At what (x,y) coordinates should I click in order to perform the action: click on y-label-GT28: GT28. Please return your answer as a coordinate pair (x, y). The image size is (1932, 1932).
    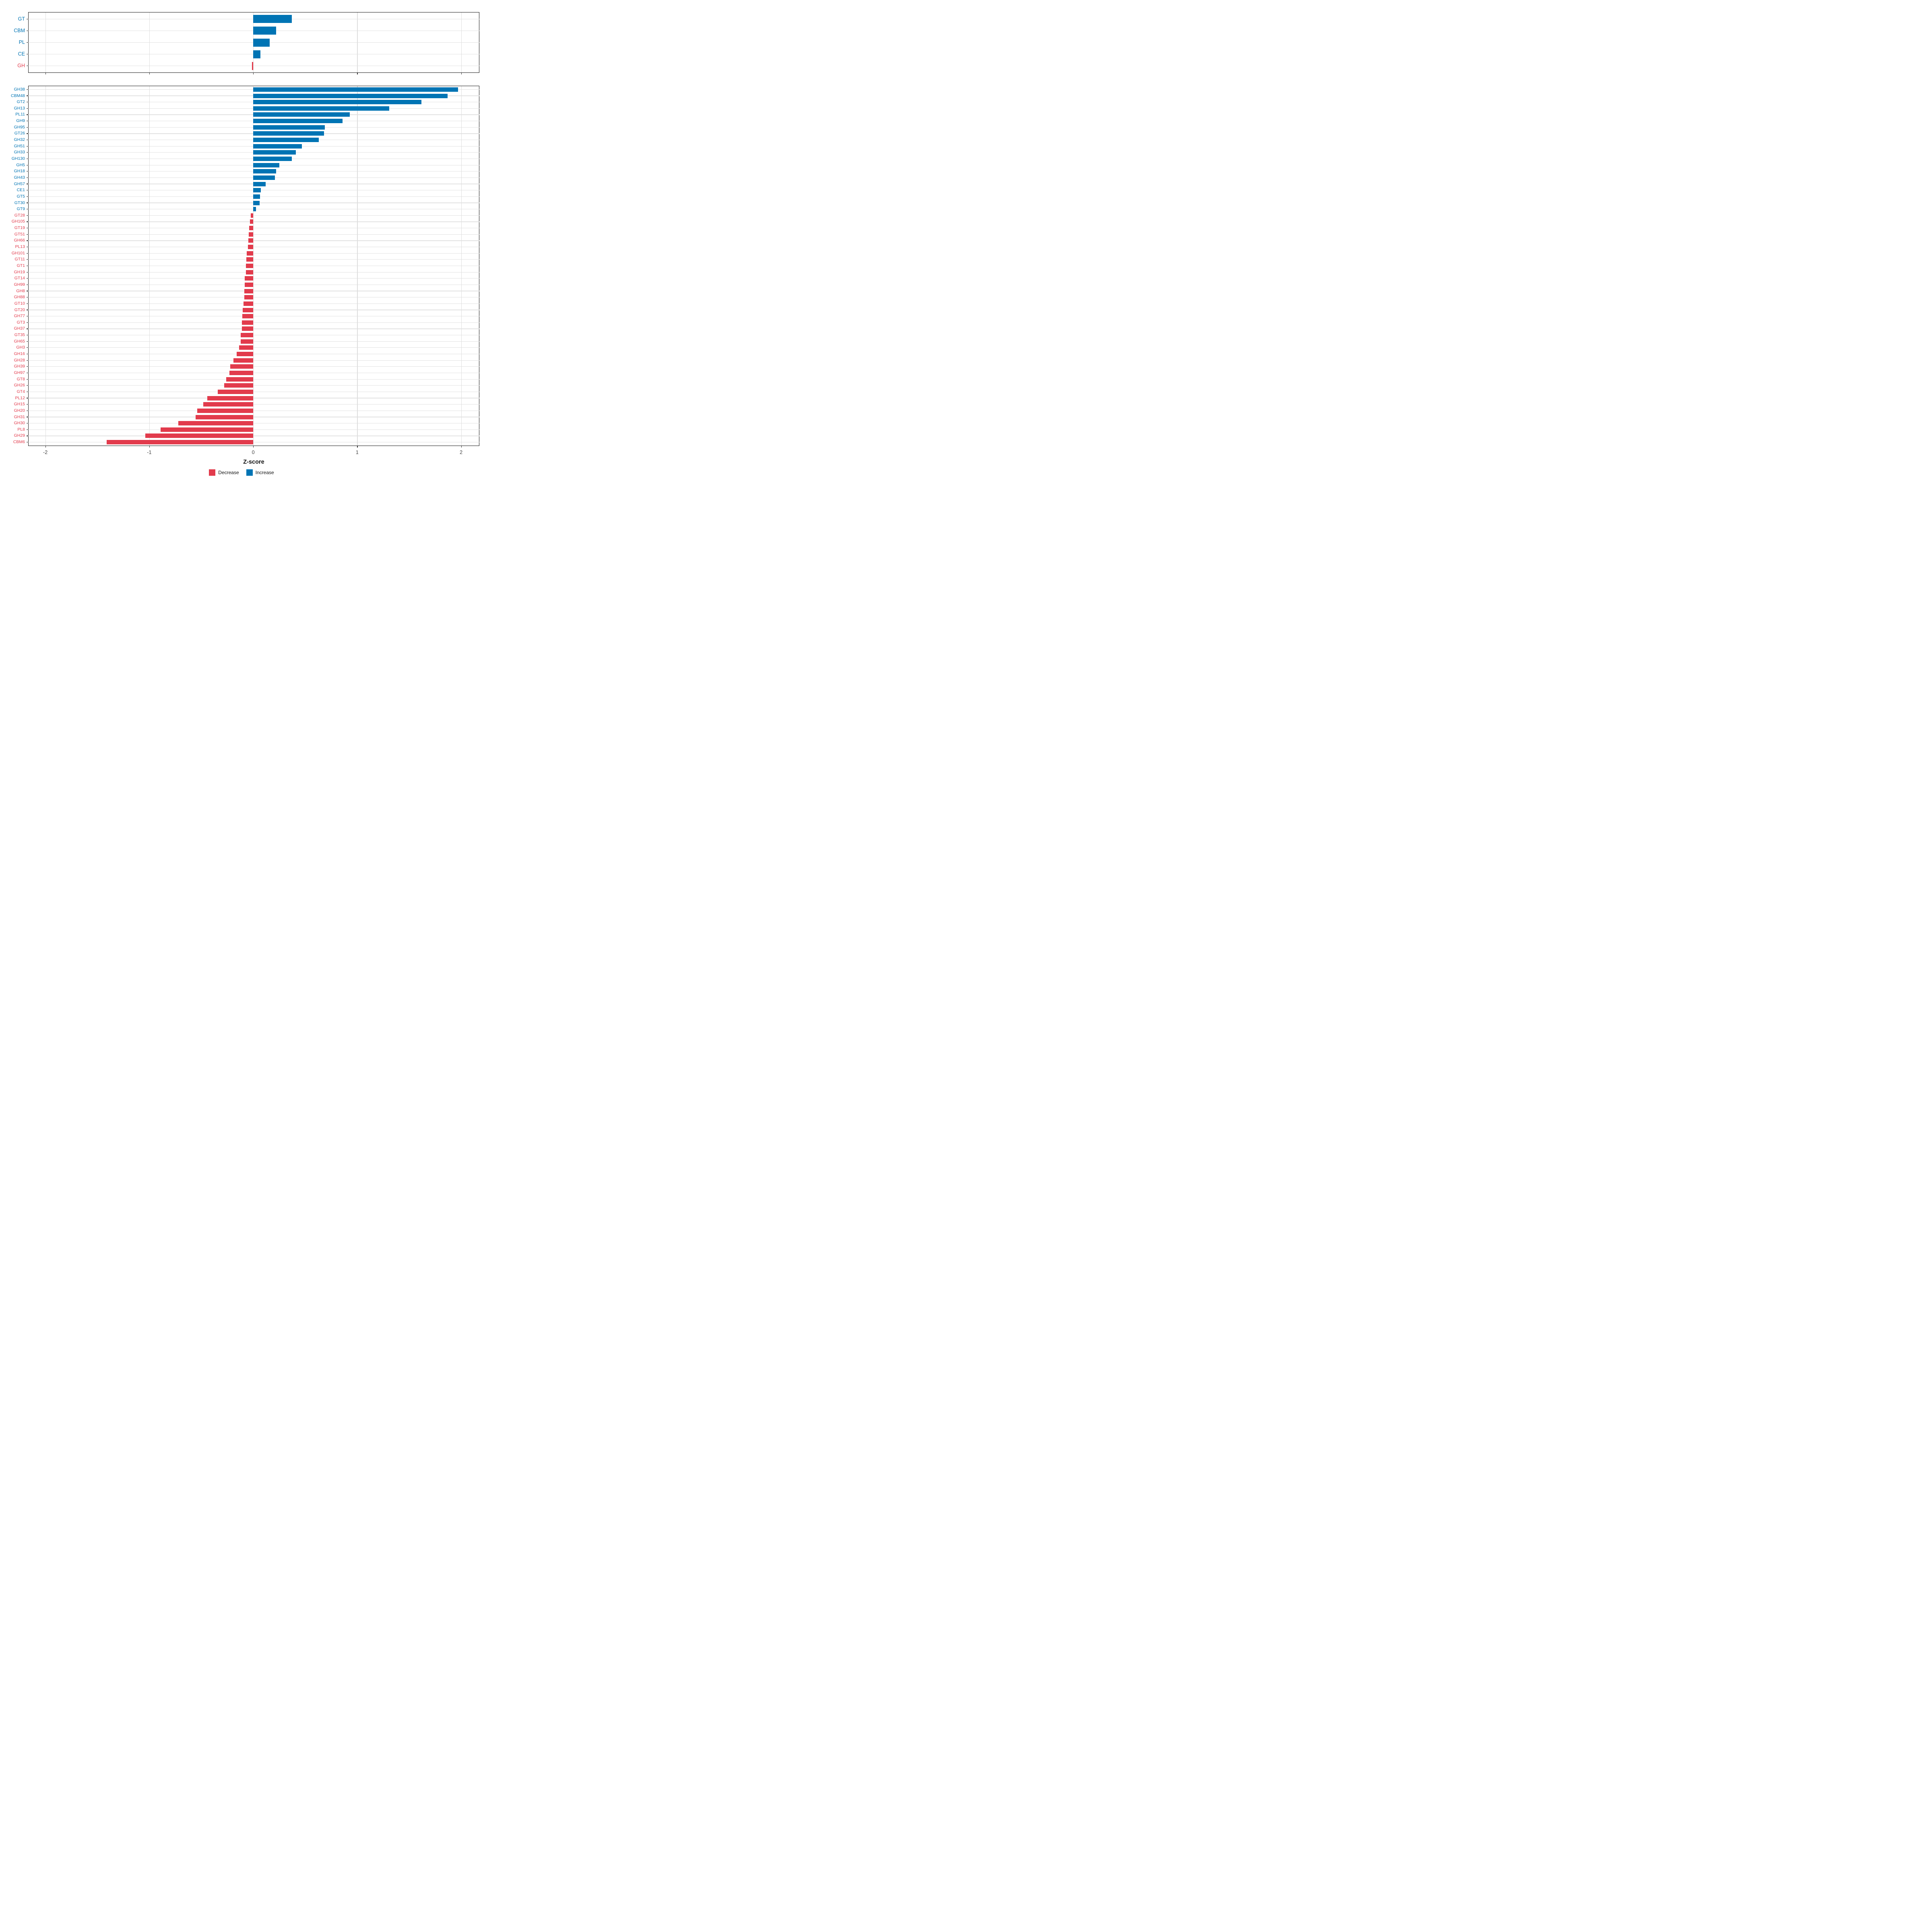
    Looking at the image, I should click on (19, 215).